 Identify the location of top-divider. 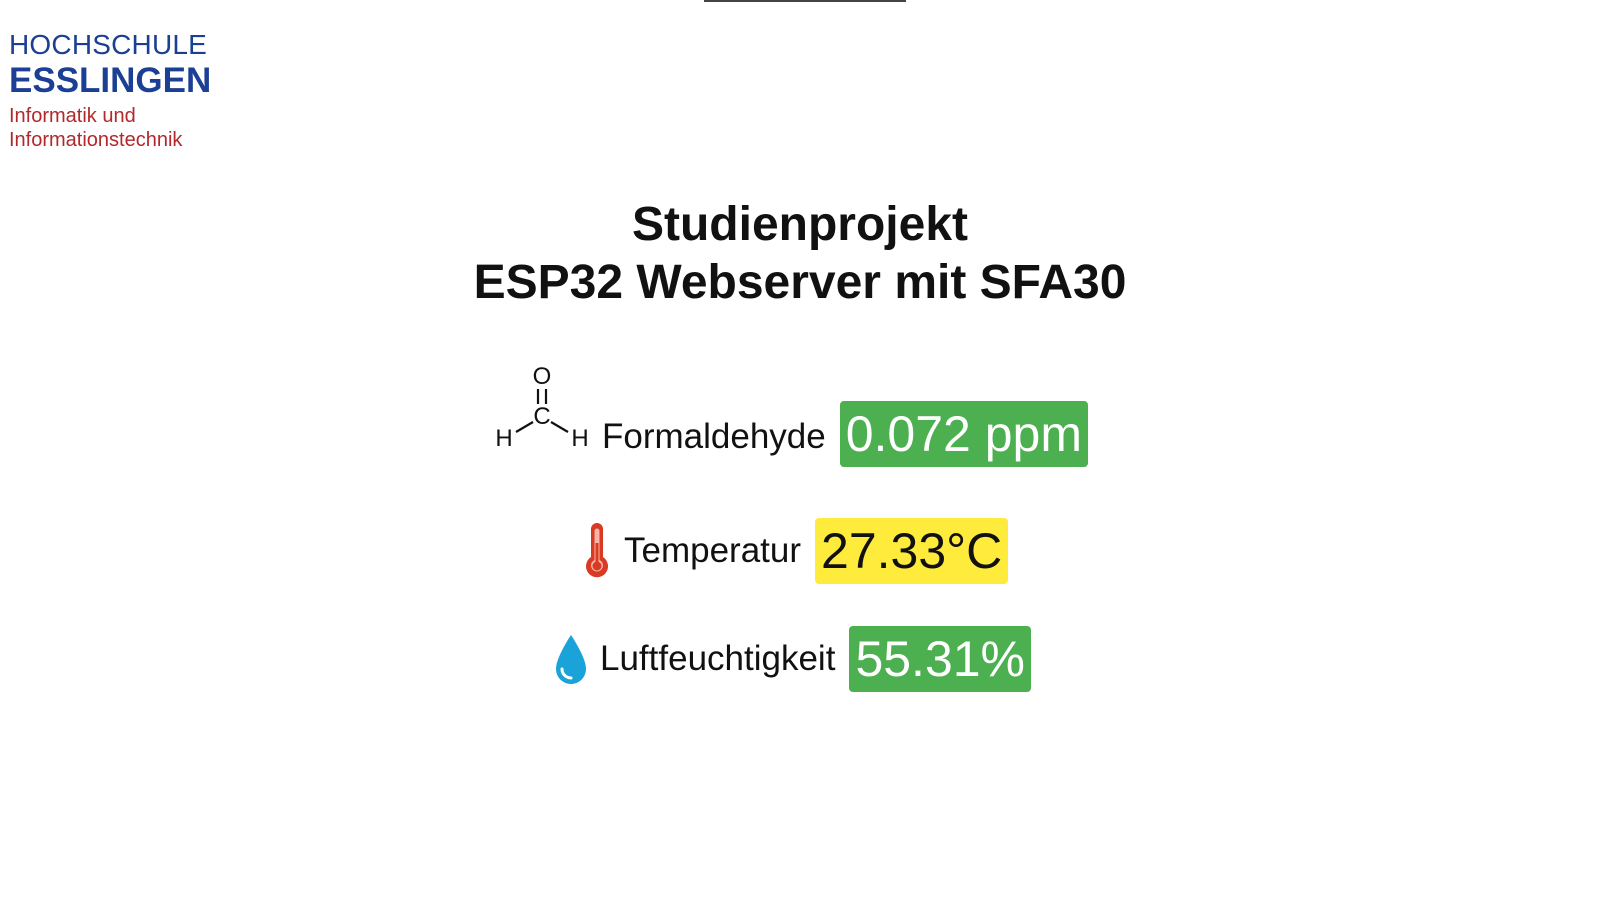
(805, 1).